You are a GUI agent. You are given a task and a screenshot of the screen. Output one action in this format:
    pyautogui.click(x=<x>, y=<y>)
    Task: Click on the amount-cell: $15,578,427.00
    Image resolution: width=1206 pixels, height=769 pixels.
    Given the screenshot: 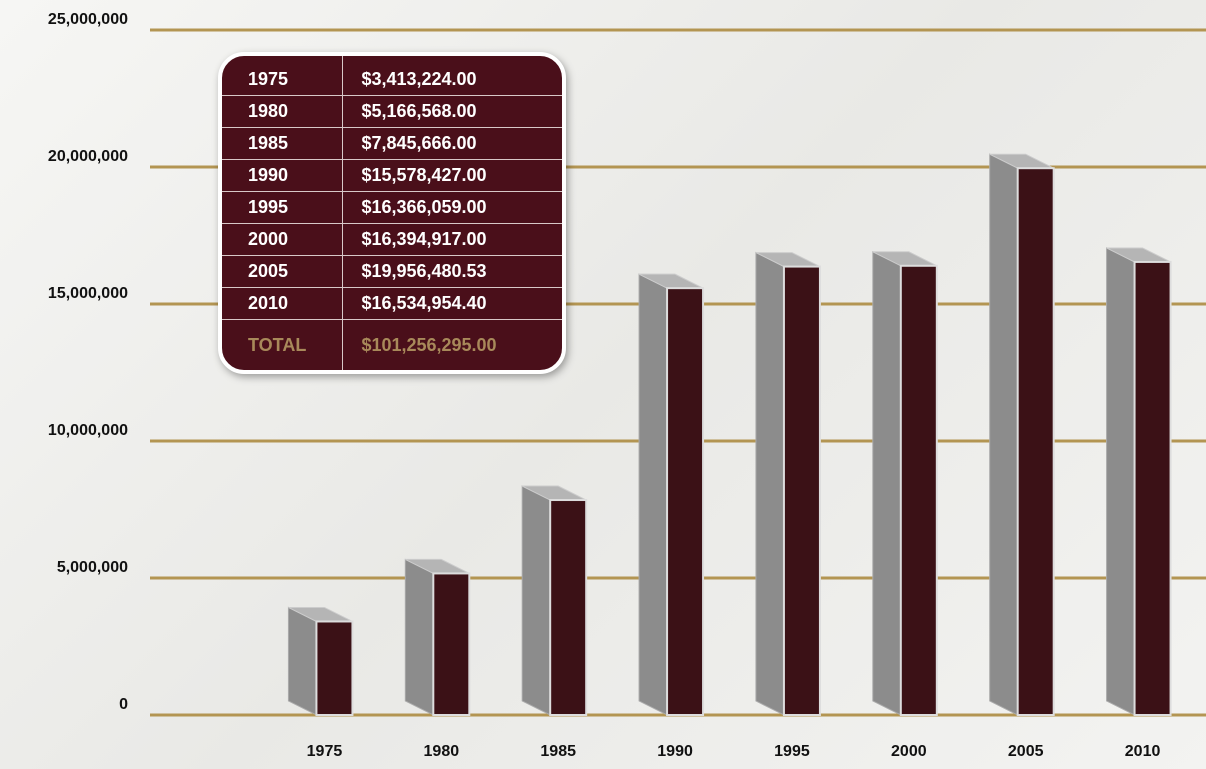 What is the action you would take?
    pyautogui.click(x=452, y=175)
    